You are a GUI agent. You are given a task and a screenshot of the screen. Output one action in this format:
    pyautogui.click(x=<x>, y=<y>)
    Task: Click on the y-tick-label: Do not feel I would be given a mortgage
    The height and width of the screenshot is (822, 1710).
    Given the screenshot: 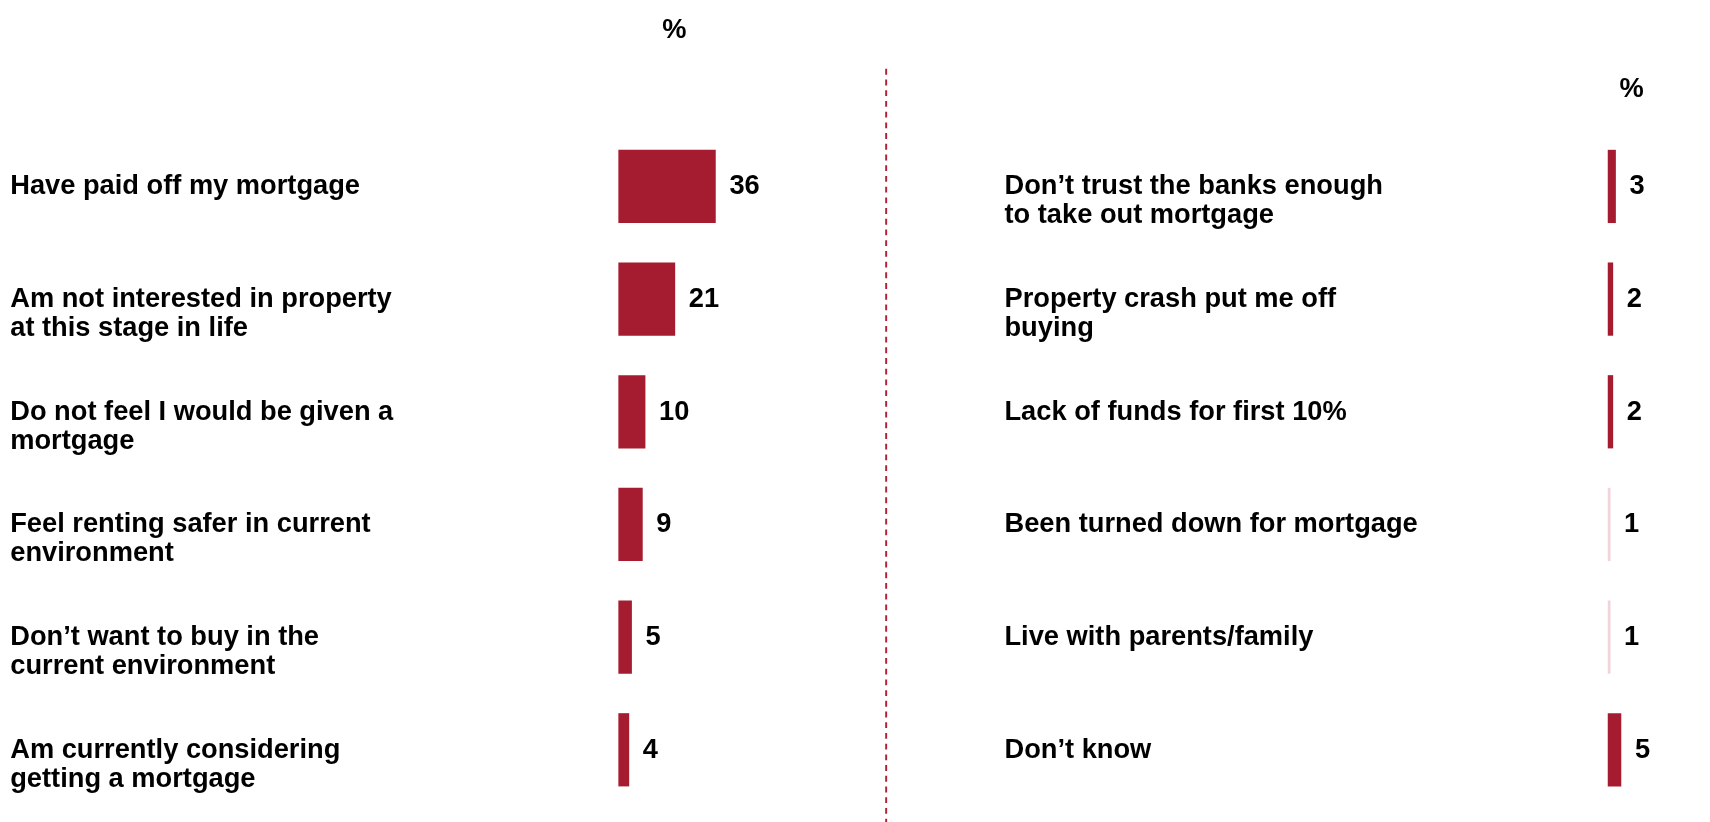 What is the action you would take?
    pyautogui.click(x=202, y=424)
    